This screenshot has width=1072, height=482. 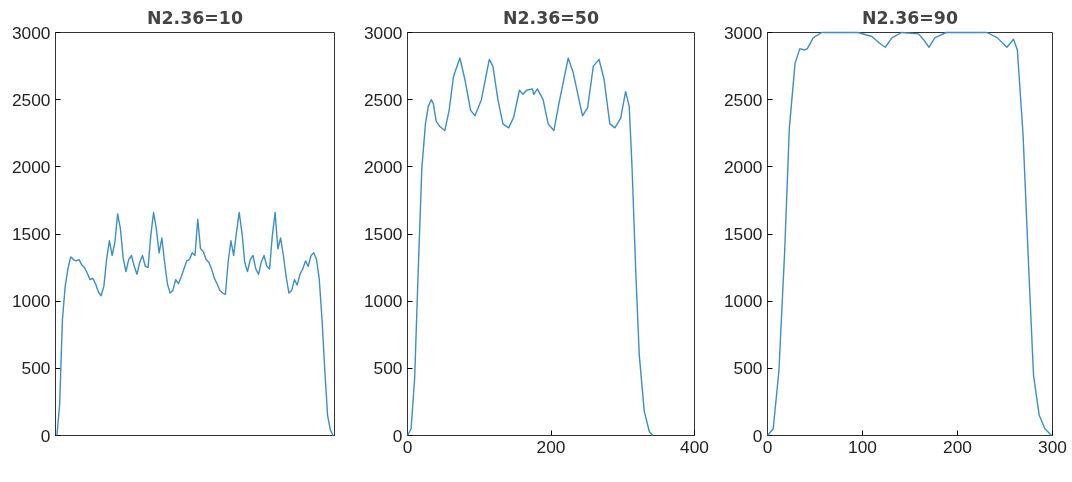 I want to click on chart-title: N2.36=10, so click(x=195, y=17).